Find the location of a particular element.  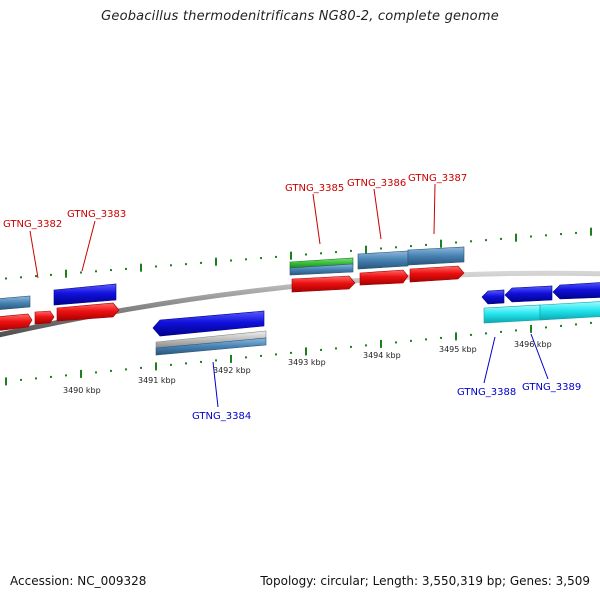

gene-label-3382: GTNG_3382 is located at coordinates (32, 224).